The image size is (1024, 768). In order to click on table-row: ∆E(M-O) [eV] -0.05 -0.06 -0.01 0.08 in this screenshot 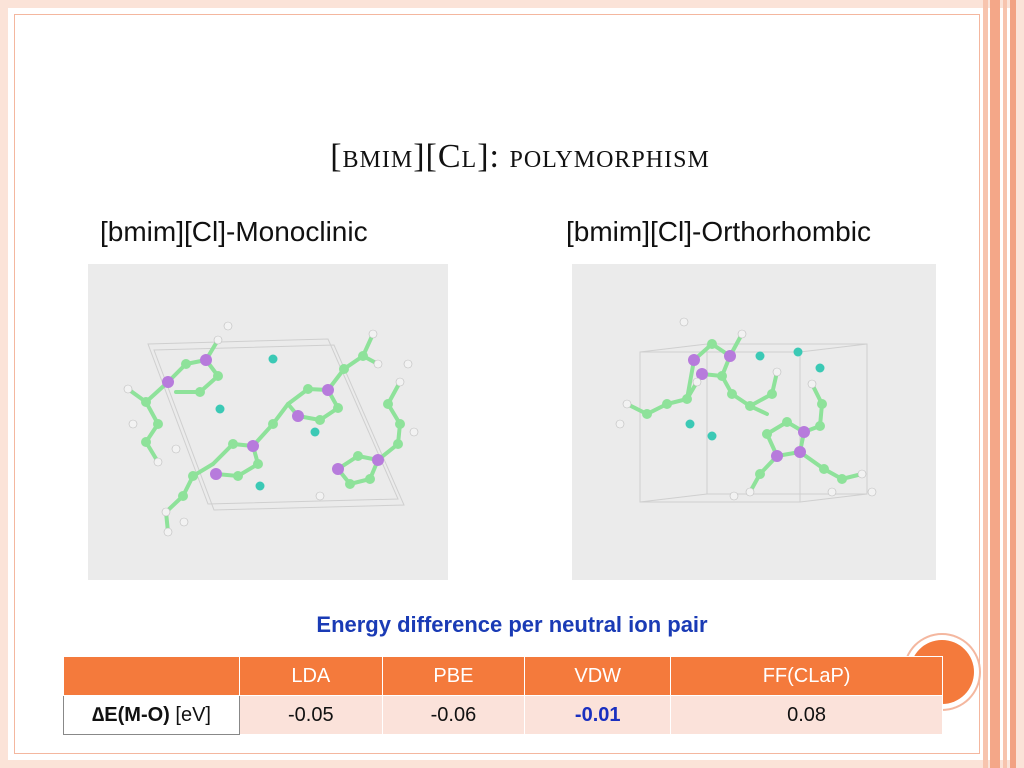, I will do `click(503, 715)`.